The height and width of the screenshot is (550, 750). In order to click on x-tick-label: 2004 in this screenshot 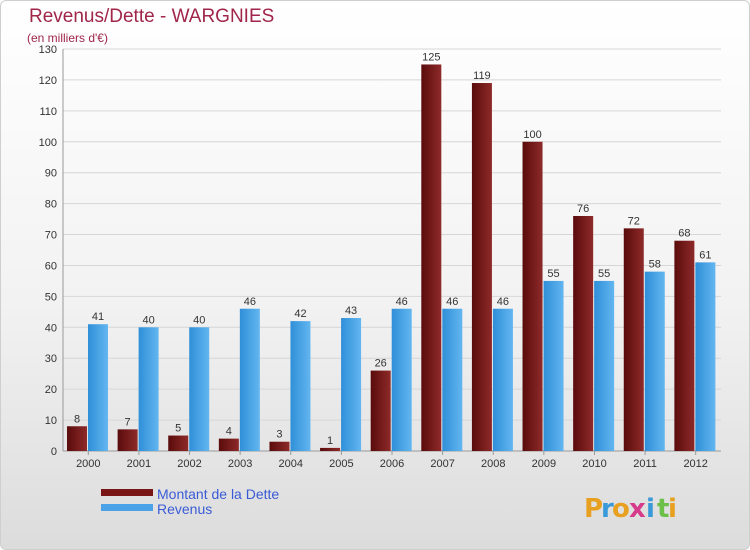, I will do `click(291, 464)`.